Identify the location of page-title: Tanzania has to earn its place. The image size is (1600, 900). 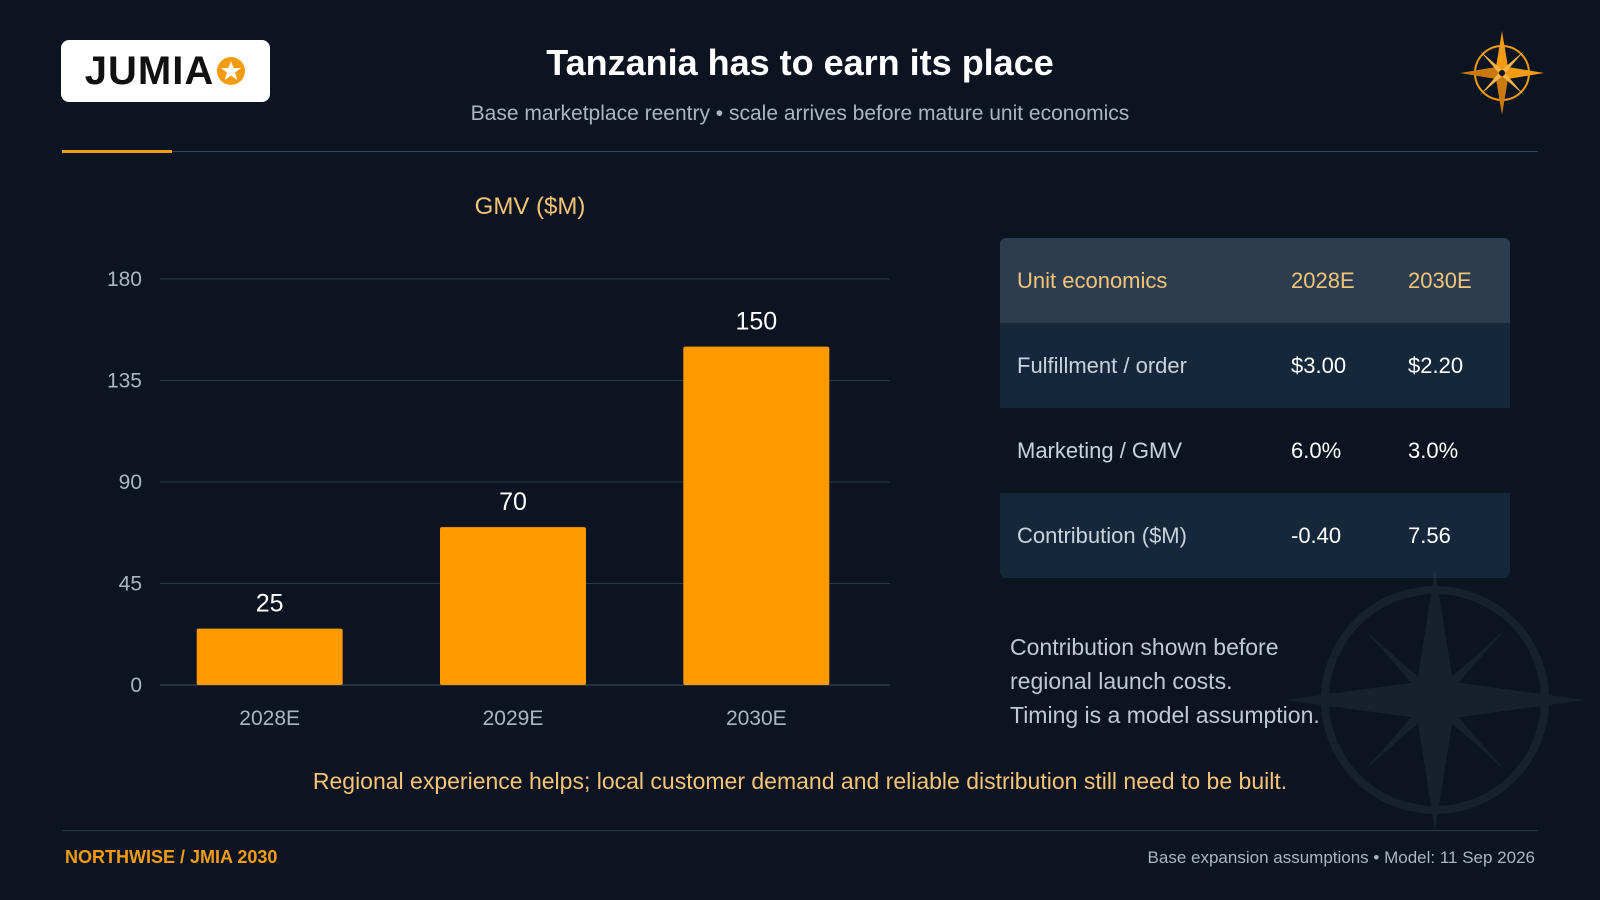
(800, 62).